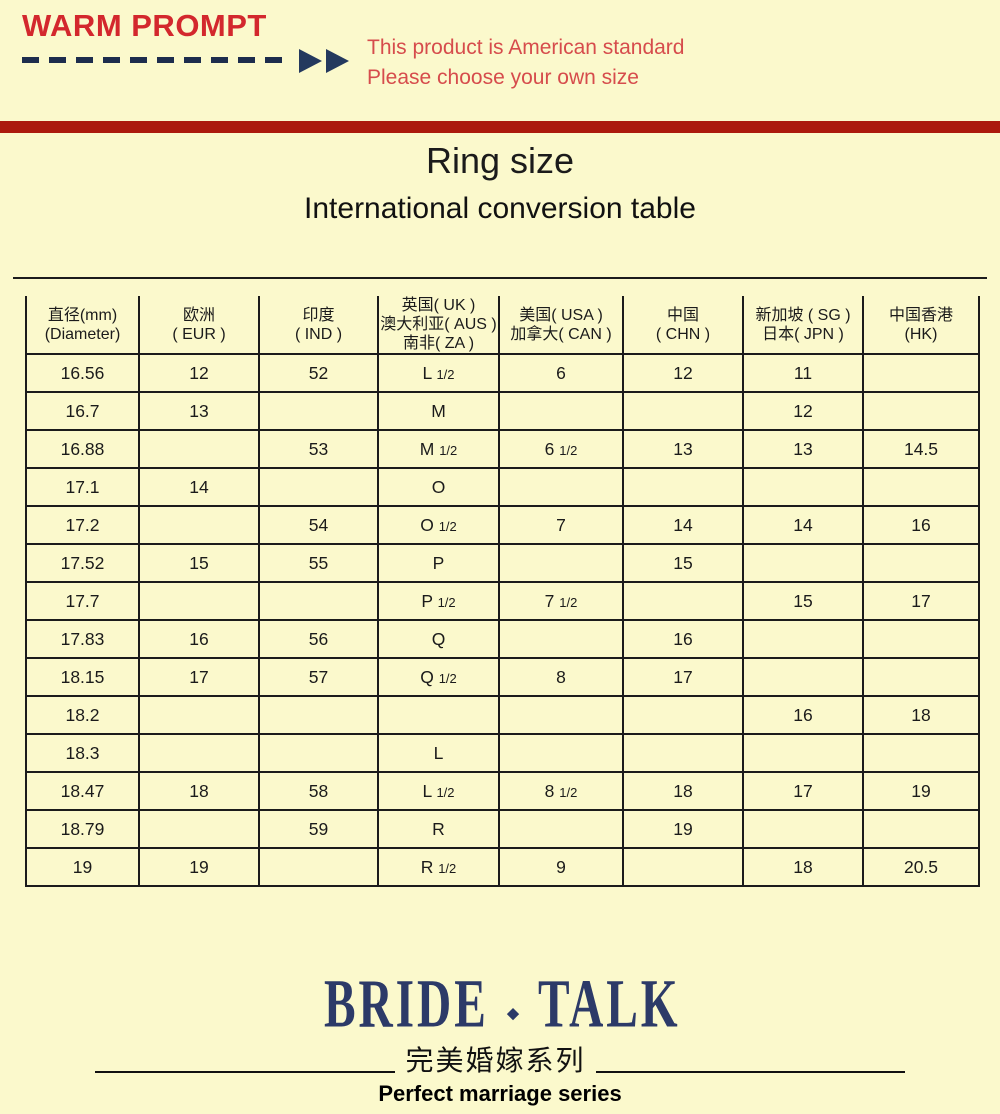  I want to click on table-cell: 8 1/2, so click(561, 791).